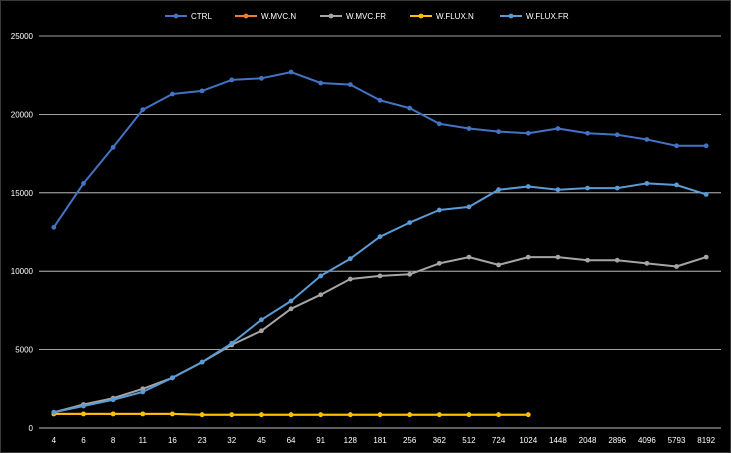  Describe the element at coordinates (261, 440) in the screenshot. I see `x-tick-label: 45` at that location.